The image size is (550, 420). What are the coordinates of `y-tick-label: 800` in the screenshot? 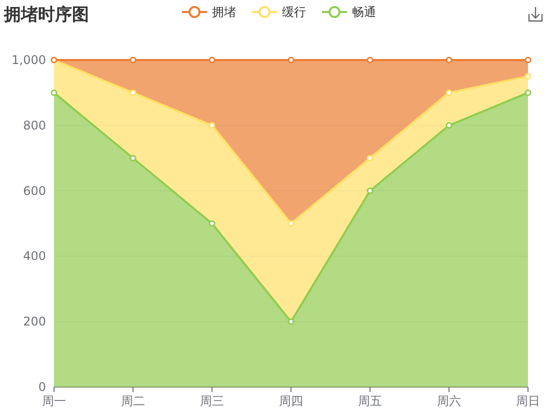 It's located at (34, 125).